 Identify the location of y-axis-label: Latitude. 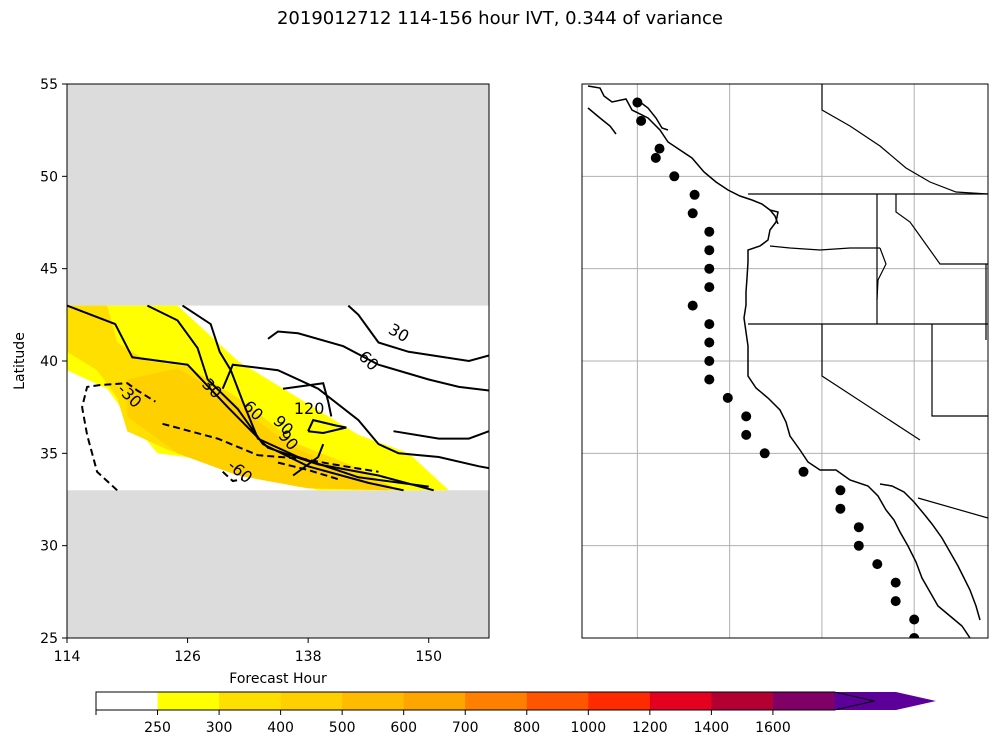
(20, 361).